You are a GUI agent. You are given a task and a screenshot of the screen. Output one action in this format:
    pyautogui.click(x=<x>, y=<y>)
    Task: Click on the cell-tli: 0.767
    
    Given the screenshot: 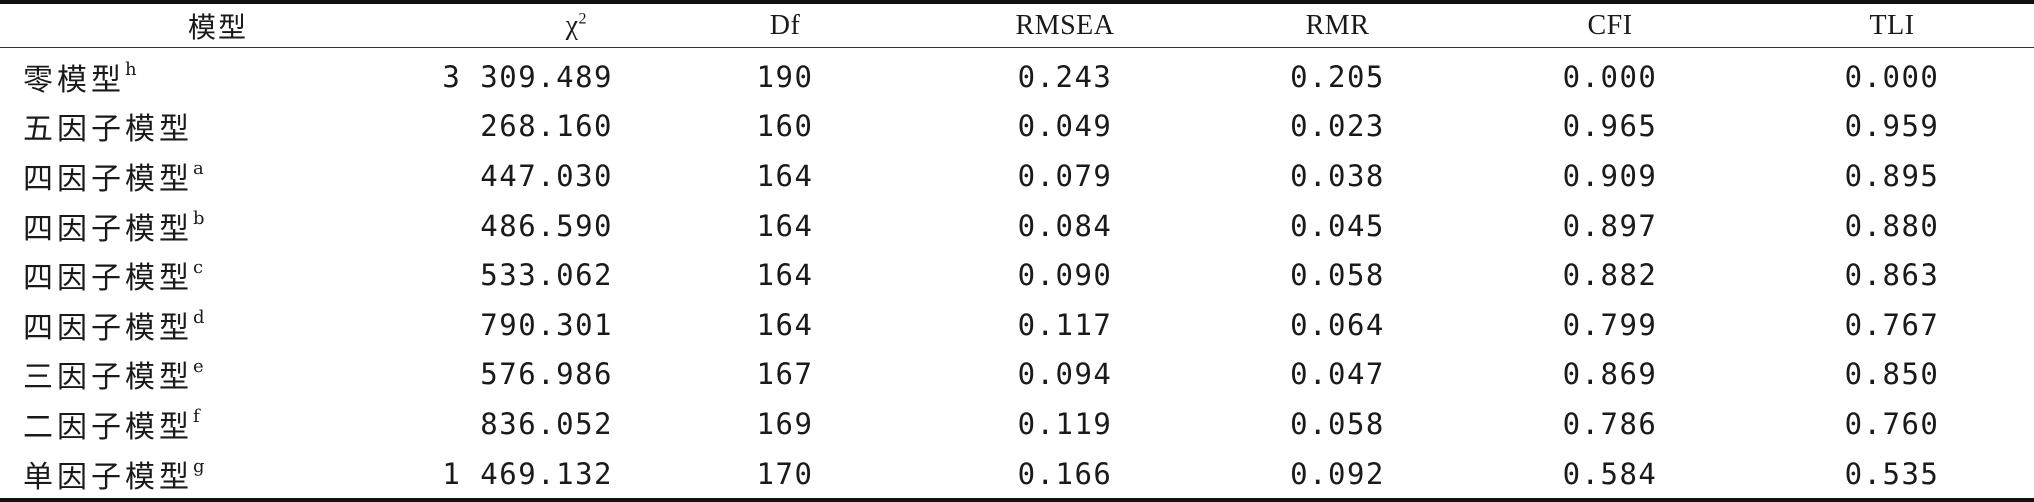 What is the action you would take?
    pyautogui.click(x=1892, y=324)
    